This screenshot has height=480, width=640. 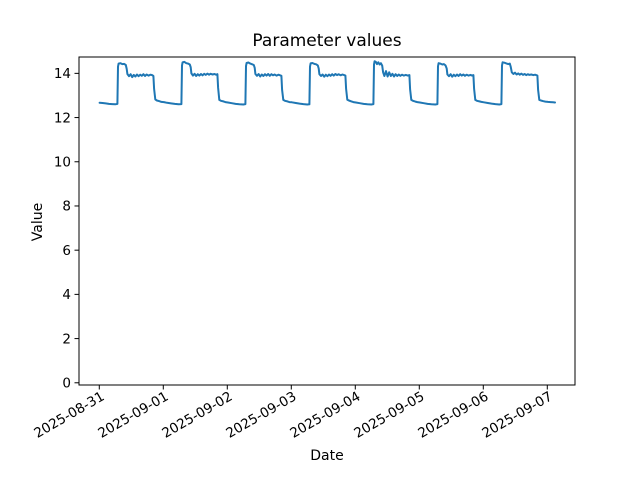 I want to click on x-axis-label: Date, so click(x=327, y=456).